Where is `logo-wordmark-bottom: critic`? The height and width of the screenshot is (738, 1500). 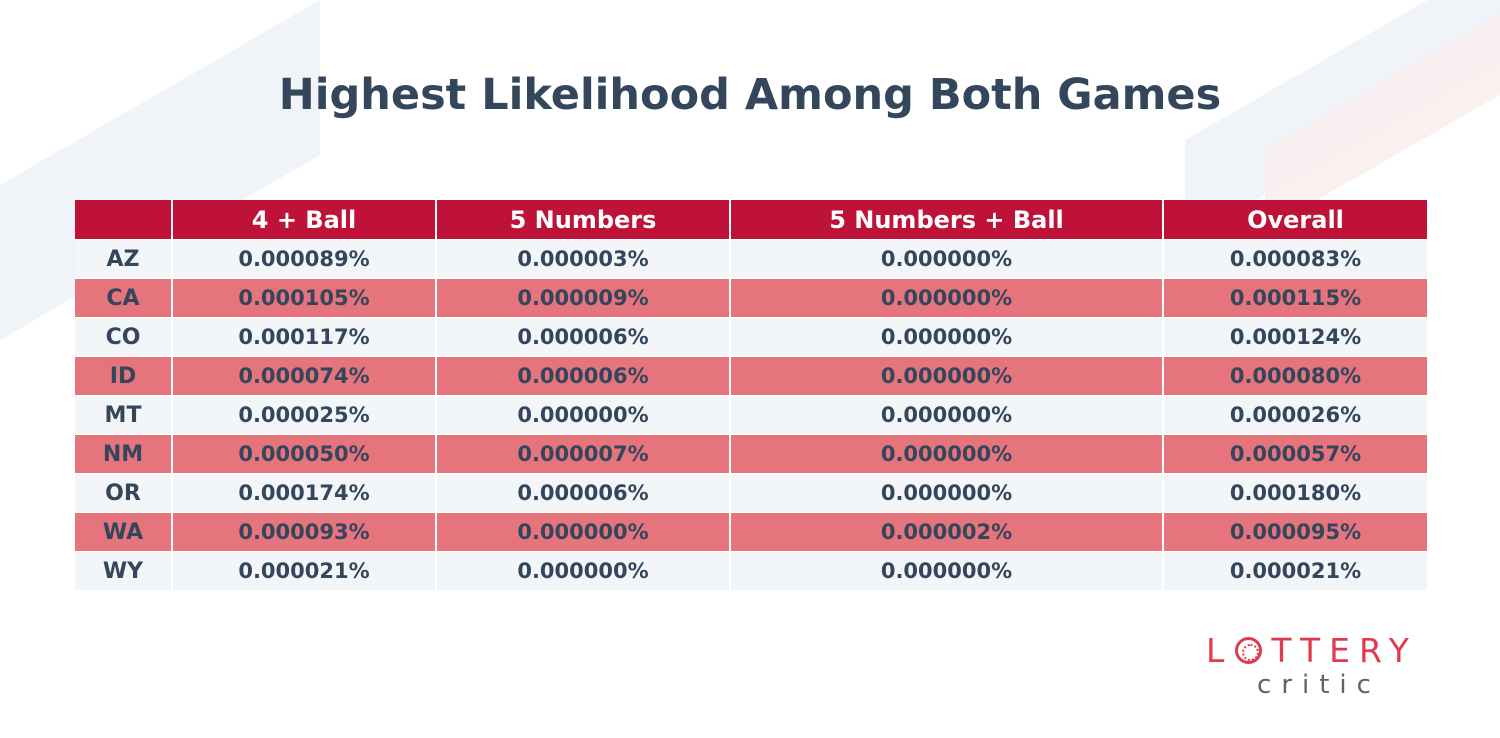 logo-wordmark-bottom: critic is located at coordinates (1319, 685).